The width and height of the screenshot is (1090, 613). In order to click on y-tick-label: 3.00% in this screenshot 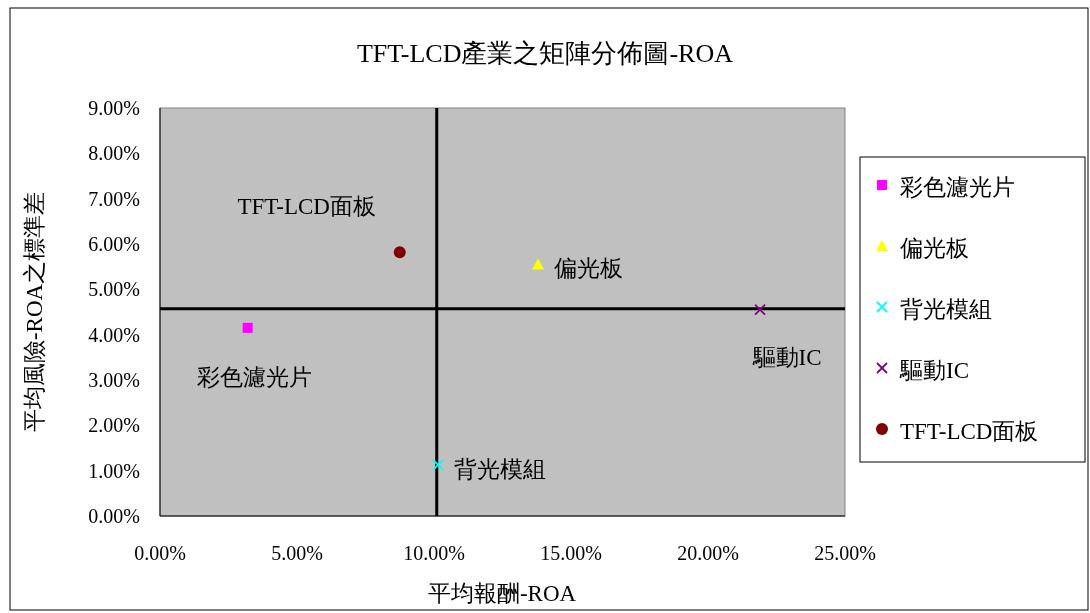, I will do `click(114, 380)`.